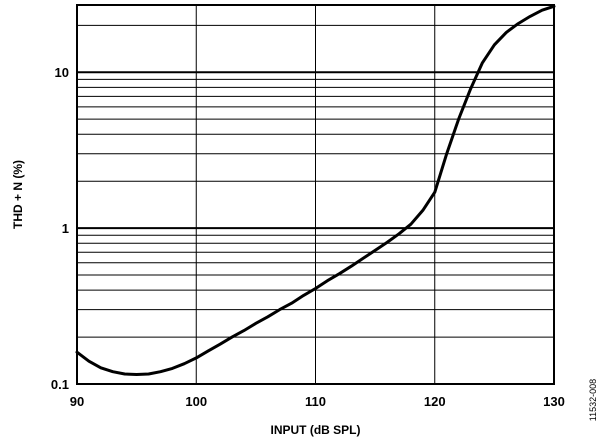 Image resolution: width=605 pixels, height=447 pixels. Describe the element at coordinates (65, 228) in the screenshot. I see `y-tick-label: 1` at that location.